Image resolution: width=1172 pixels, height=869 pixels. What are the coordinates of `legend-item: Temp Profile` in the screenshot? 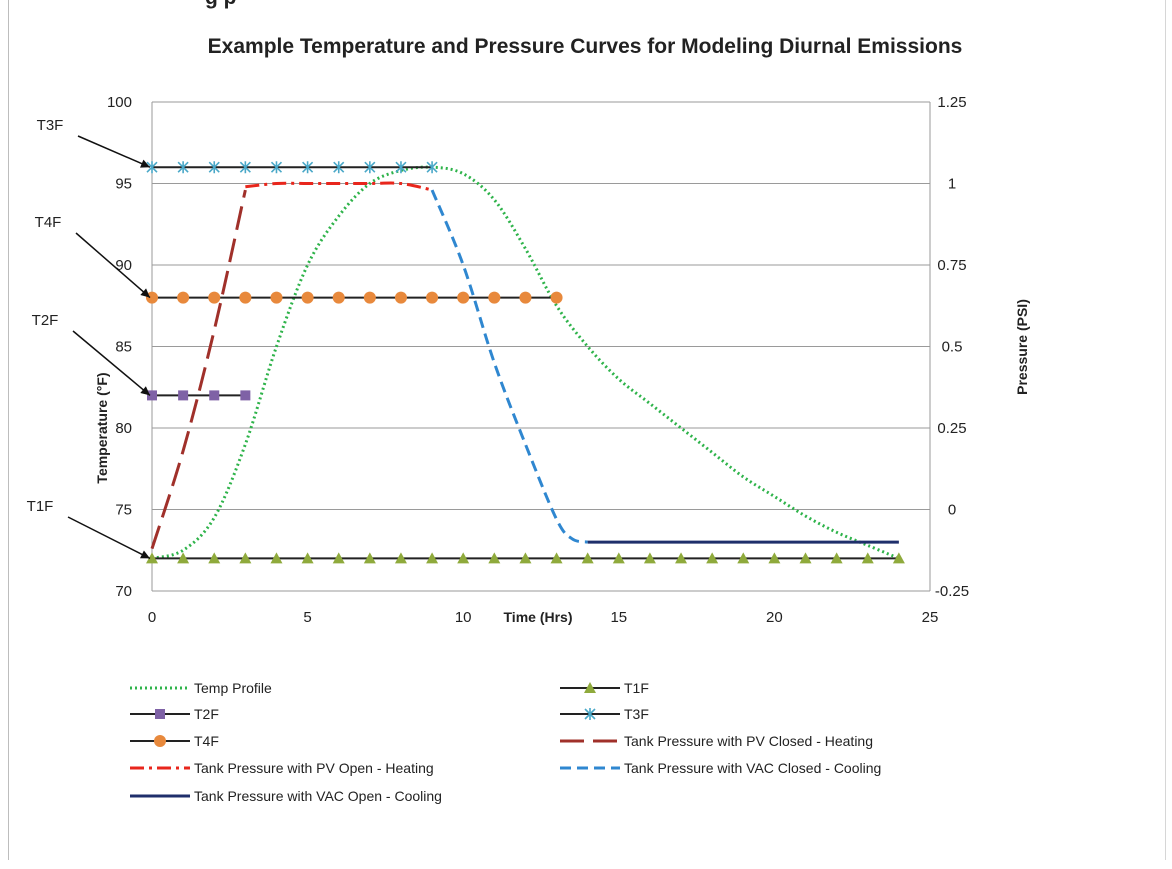 It's located at (201, 688).